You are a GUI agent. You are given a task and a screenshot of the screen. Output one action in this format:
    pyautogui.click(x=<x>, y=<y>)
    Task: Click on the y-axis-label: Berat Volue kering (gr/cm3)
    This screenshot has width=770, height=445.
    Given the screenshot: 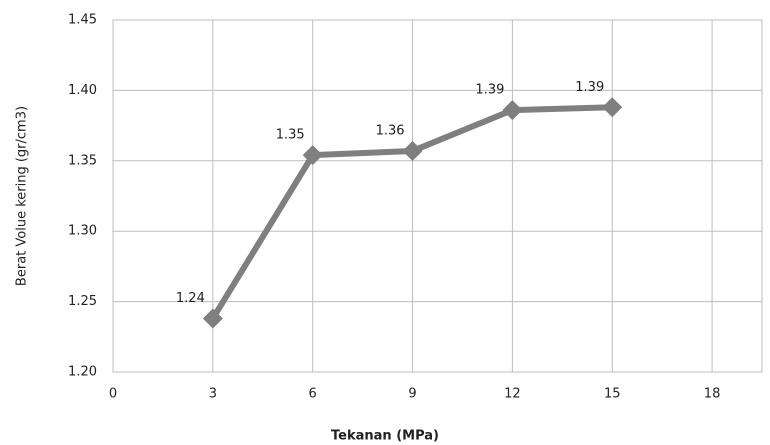 What is the action you would take?
    pyautogui.click(x=22, y=196)
    